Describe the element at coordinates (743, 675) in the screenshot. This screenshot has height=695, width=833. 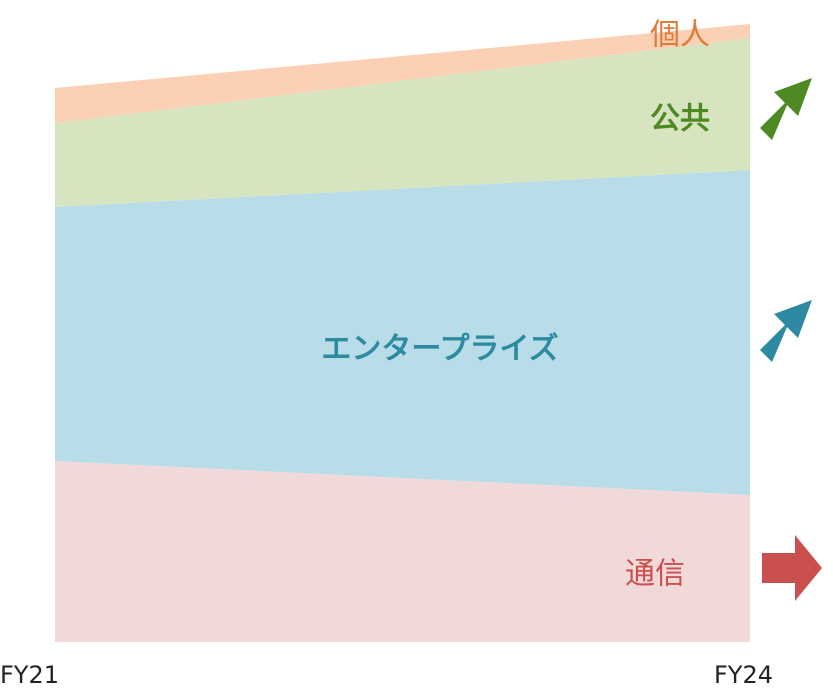
I see `x-tick-label: FY24` at that location.